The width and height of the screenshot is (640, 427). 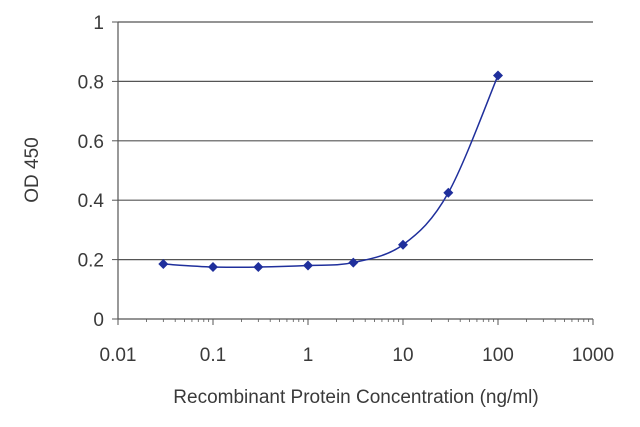 What do you see at coordinates (91, 82) in the screenshot?
I see `y-tick-label: 0.8` at bounding box center [91, 82].